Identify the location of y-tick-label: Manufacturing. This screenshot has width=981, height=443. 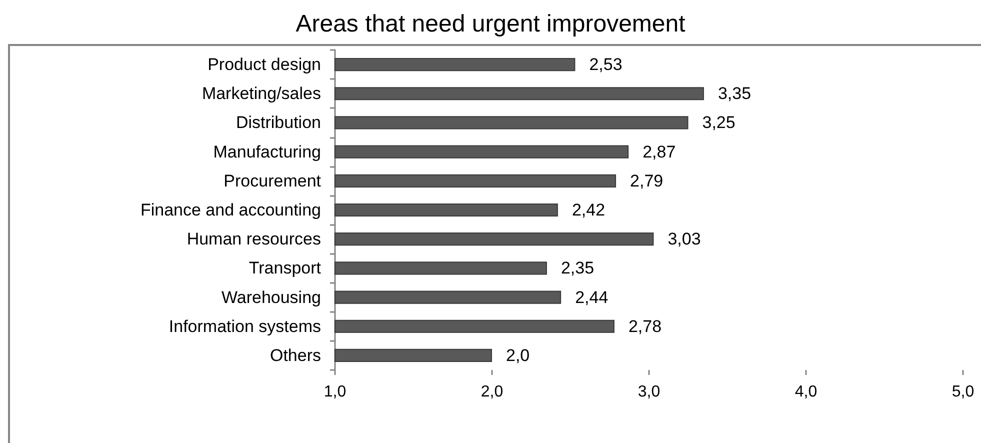
(267, 152).